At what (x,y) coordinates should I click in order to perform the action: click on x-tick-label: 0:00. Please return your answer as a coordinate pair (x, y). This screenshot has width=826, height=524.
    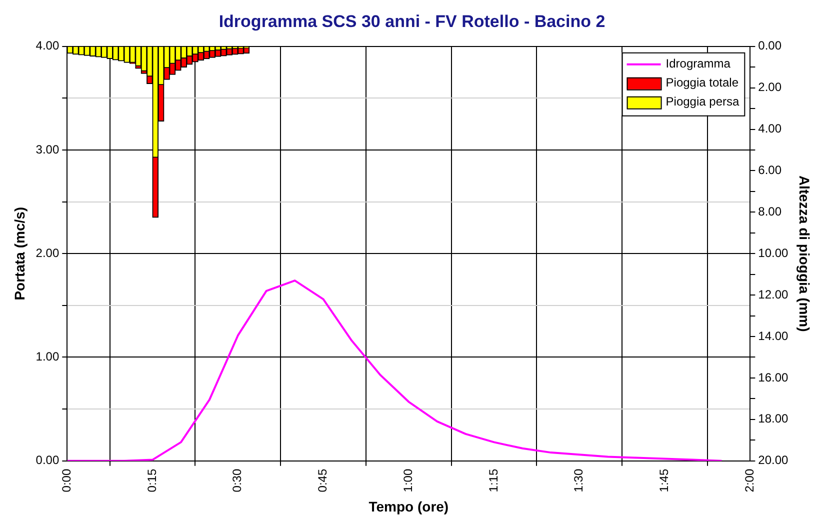
    Looking at the image, I should click on (66, 480).